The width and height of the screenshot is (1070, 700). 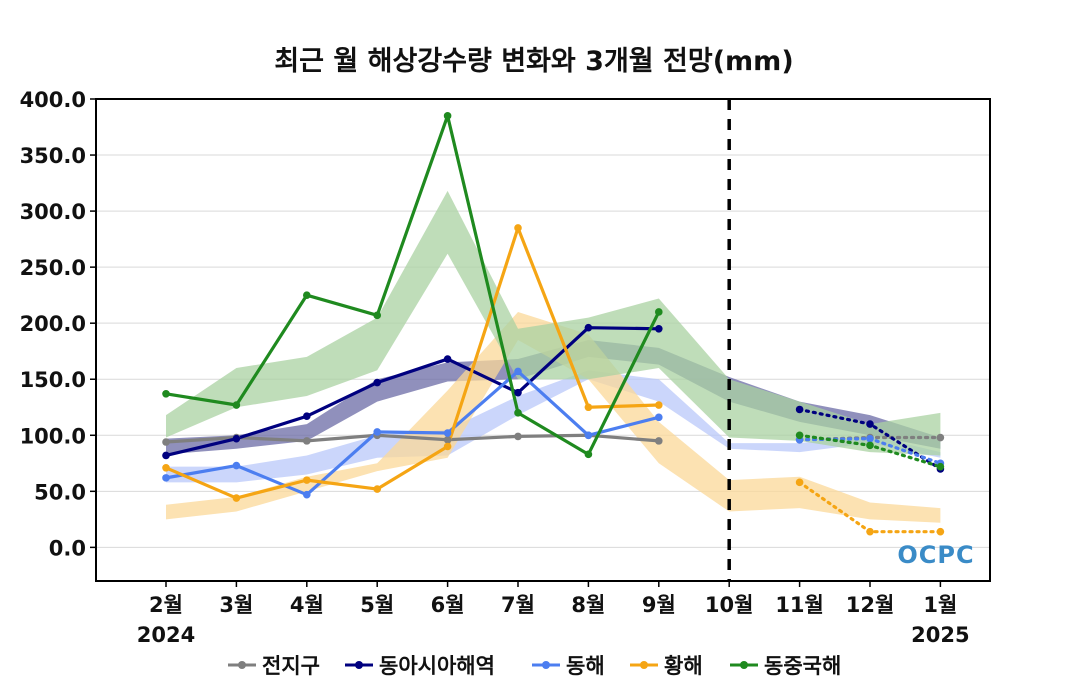 I want to click on uncertainty-band, so click(x=553, y=426).